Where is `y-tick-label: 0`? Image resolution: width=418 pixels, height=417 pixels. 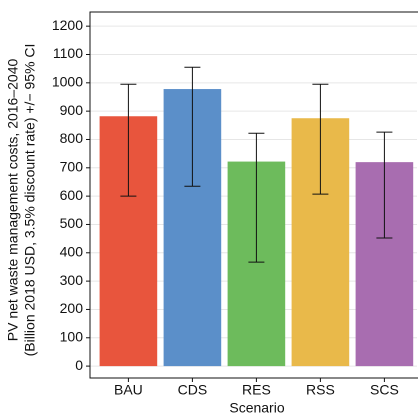 y-tick-label: 0 is located at coordinates (79, 365).